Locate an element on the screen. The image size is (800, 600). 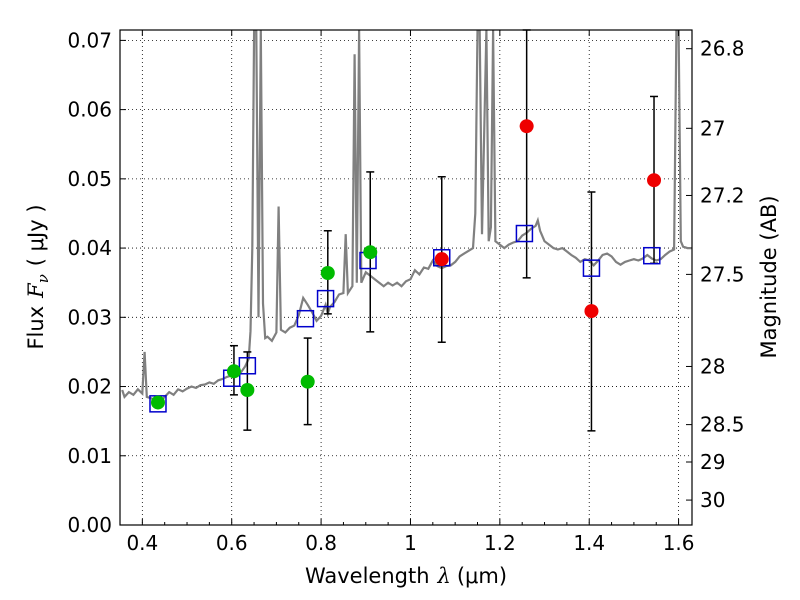
x-tick-label: 0.4 is located at coordinates (142, 543).